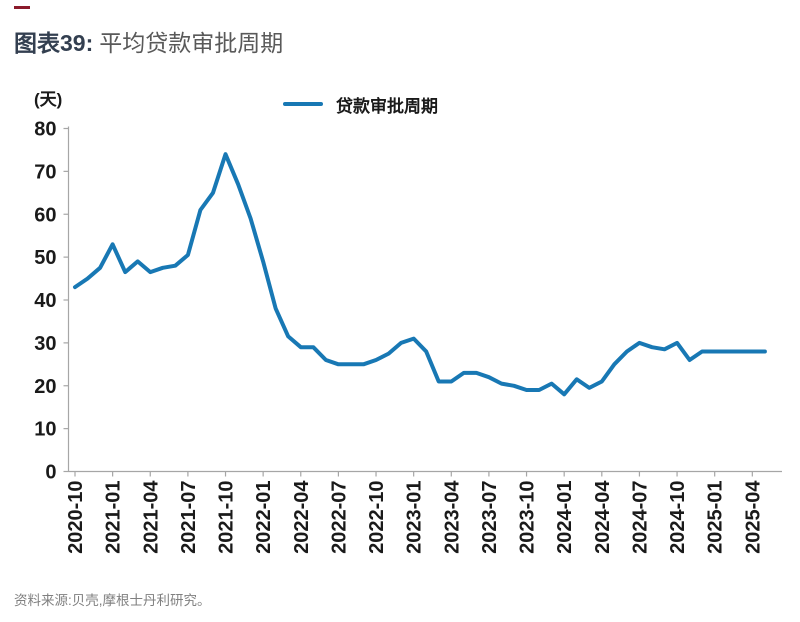 This screenshot has width=800, height=622. Describe the element at coordinates (302, 517) in the screenshot. I see `x-tick-label: 2022-04` at that location.